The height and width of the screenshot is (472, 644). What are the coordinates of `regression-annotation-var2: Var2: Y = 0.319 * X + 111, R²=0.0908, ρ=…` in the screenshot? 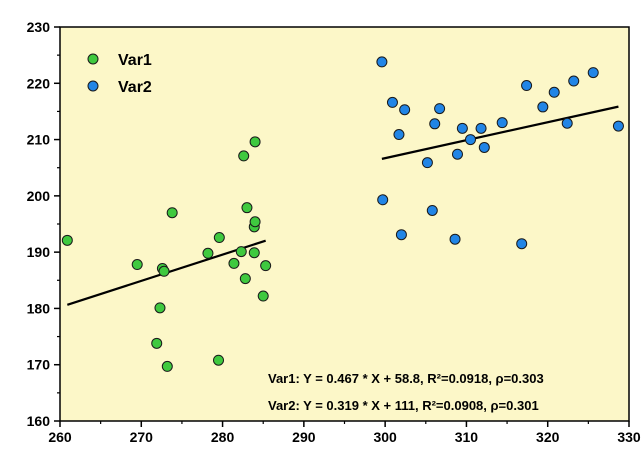 It's located at (403, 405).